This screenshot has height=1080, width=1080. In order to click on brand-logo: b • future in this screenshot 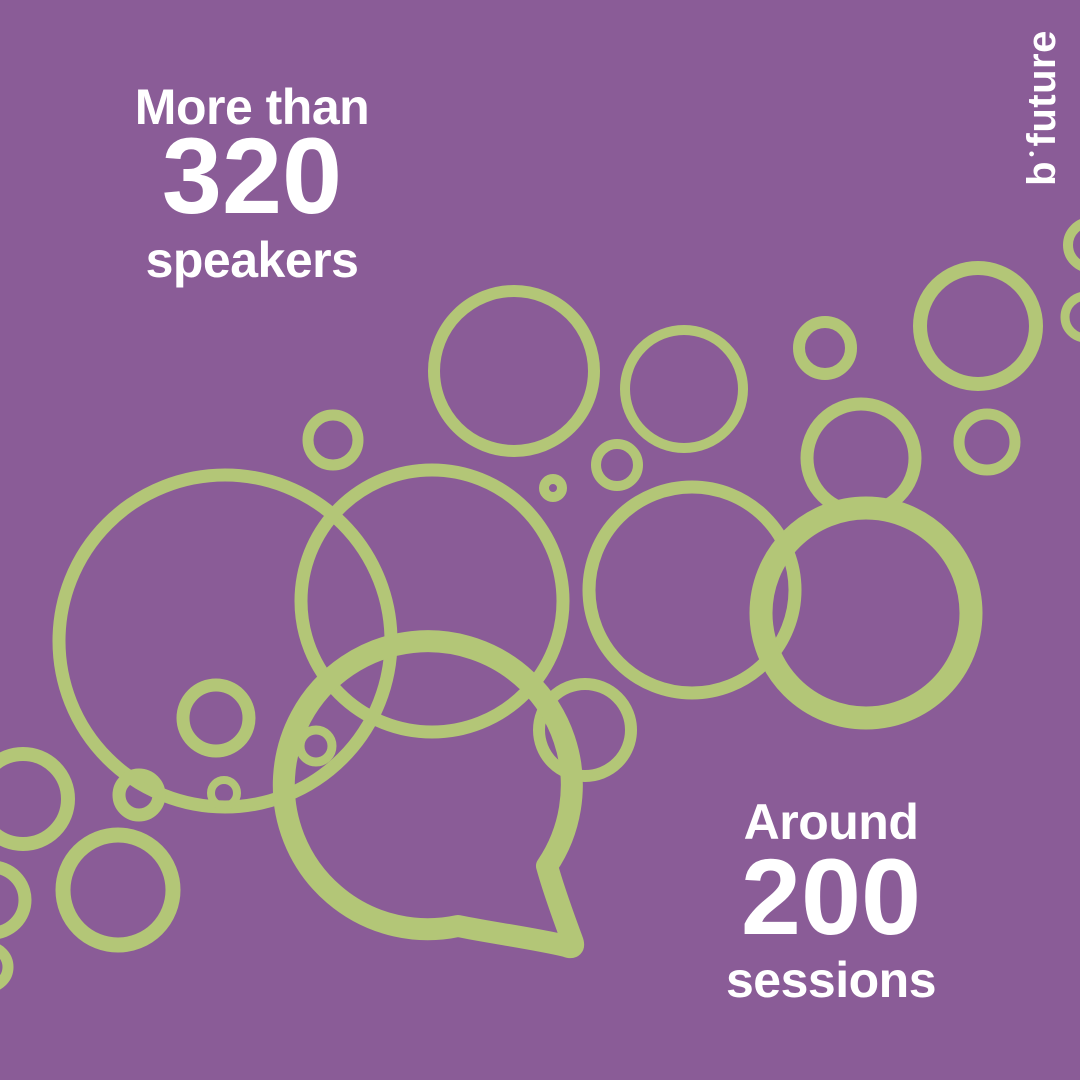, I will do `click(1042, 108)`.